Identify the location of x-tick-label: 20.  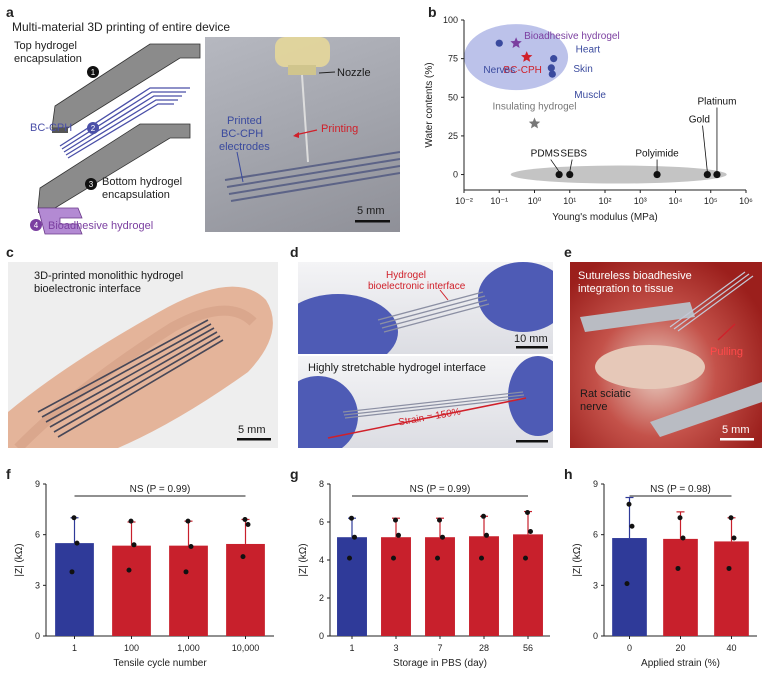
(680, 648).